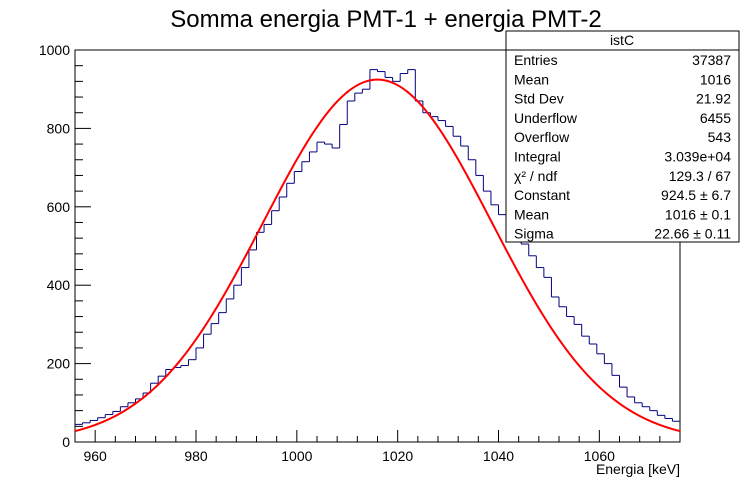 Image resolution: width=756 pixels, height=492 pixels. Describe the element at coordinates (536, 60) in the screenshot. I see `stats-row-label: Entries` at that location.